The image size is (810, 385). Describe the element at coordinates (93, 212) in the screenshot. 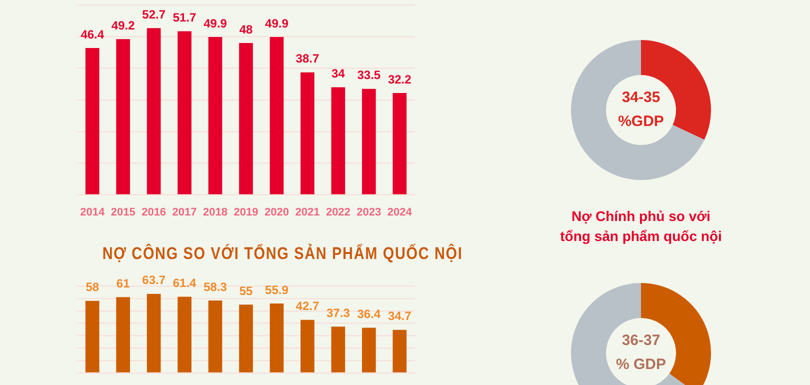

I see `x-tick-label: 2014` at that location.